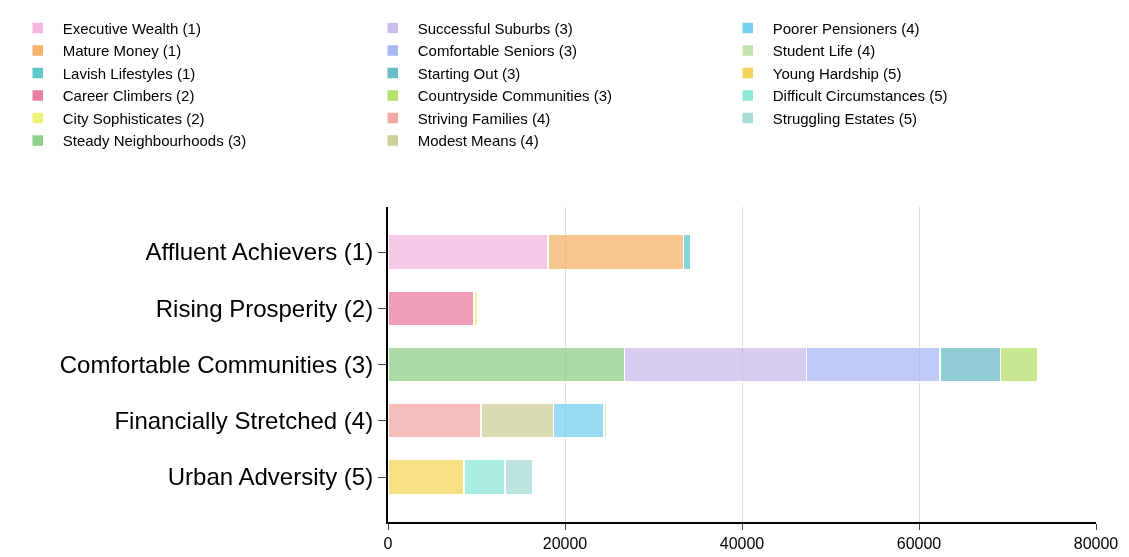 Image resolution: width=1129 pixels, height=557 pixels. What do you see at coordinates (860, 96) in the screenshot?
I see `legend-label: Difficult Circumstances (5)` at bounding box center [860, 96].